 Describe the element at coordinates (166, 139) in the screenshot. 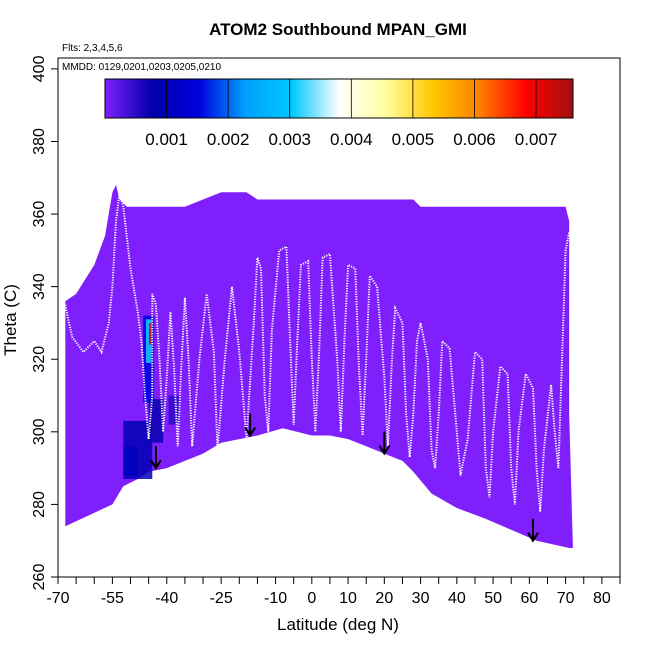

I see `colorbar-tick-label: 0.001` at that location.